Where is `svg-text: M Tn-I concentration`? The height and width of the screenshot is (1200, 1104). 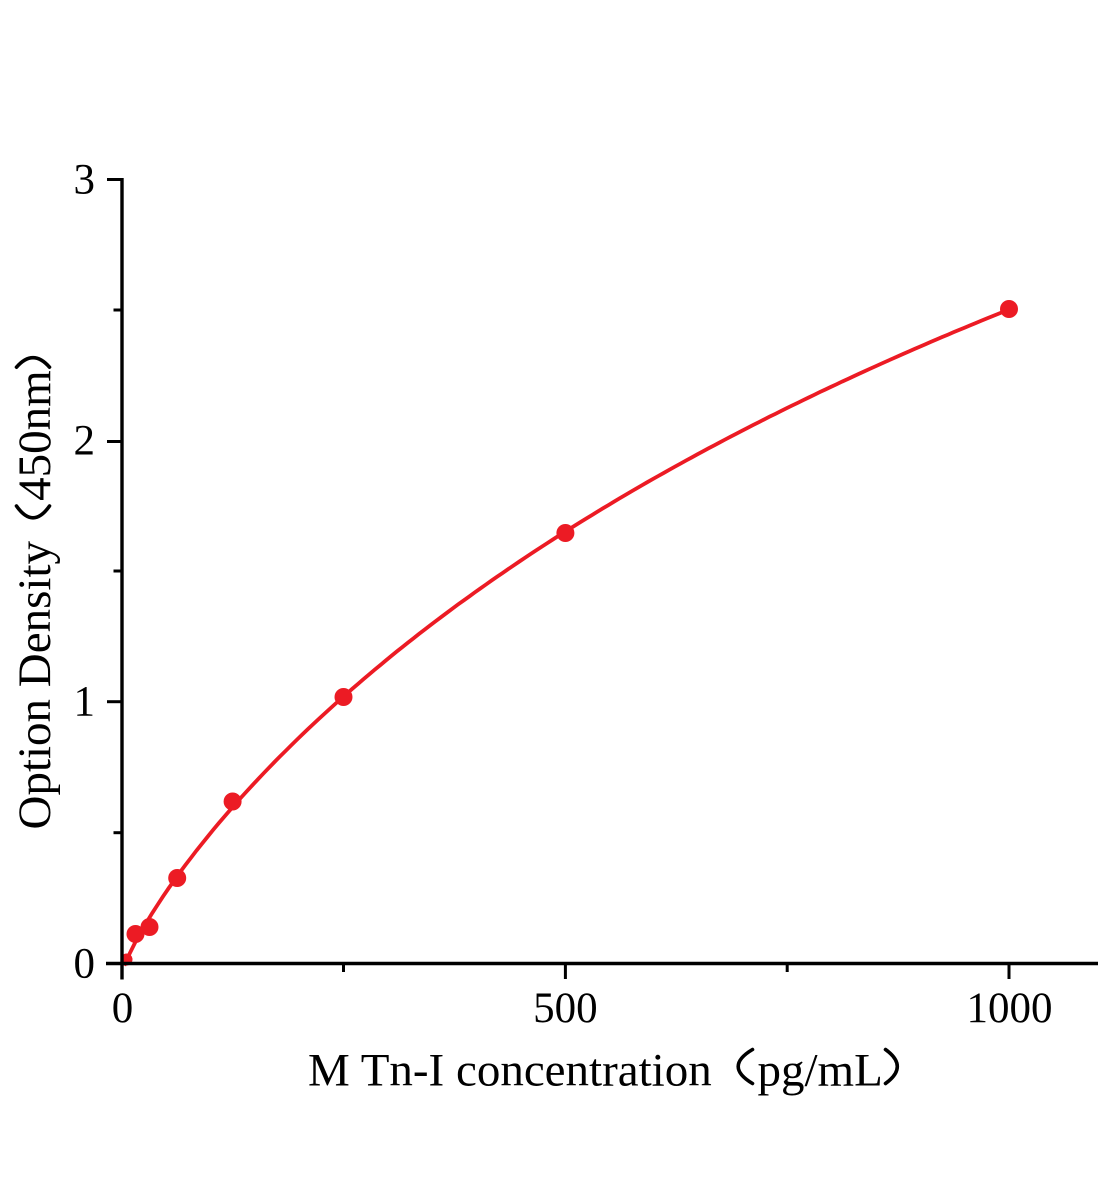
svg-text: M Tn-I concentration is located at coordinates (510, 1071).